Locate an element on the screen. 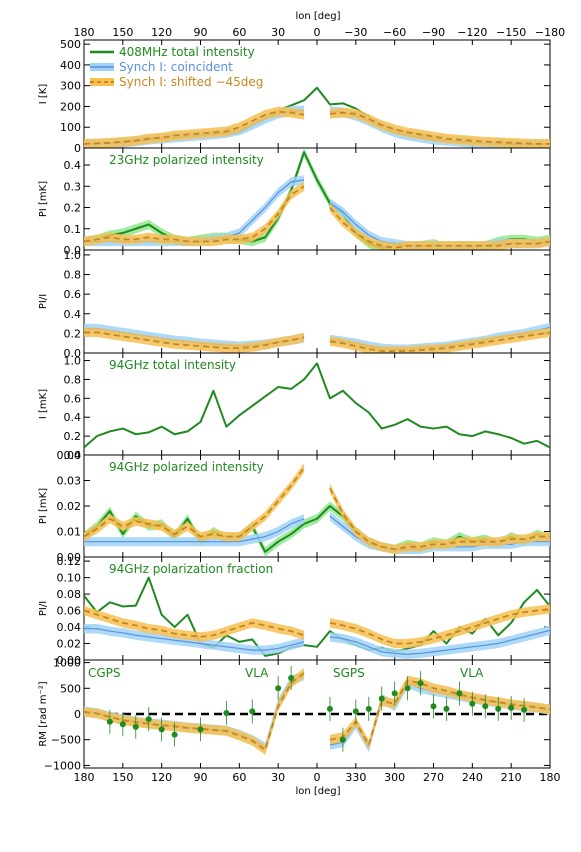 This screenshot has width=581, height=852. top-tick-label: 180 is located at coordinates (84, 32).